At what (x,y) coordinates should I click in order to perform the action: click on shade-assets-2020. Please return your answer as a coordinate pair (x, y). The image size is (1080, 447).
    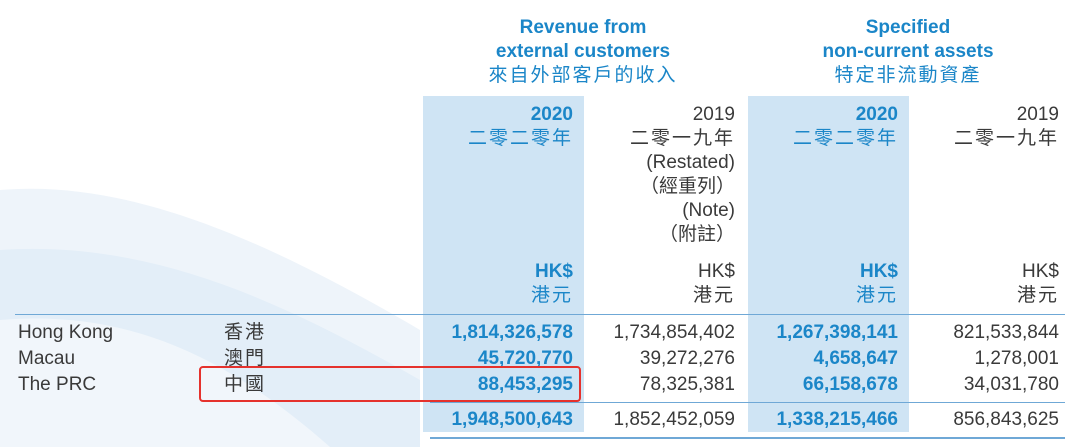
    Looking at the image, I should click on (828, 264).